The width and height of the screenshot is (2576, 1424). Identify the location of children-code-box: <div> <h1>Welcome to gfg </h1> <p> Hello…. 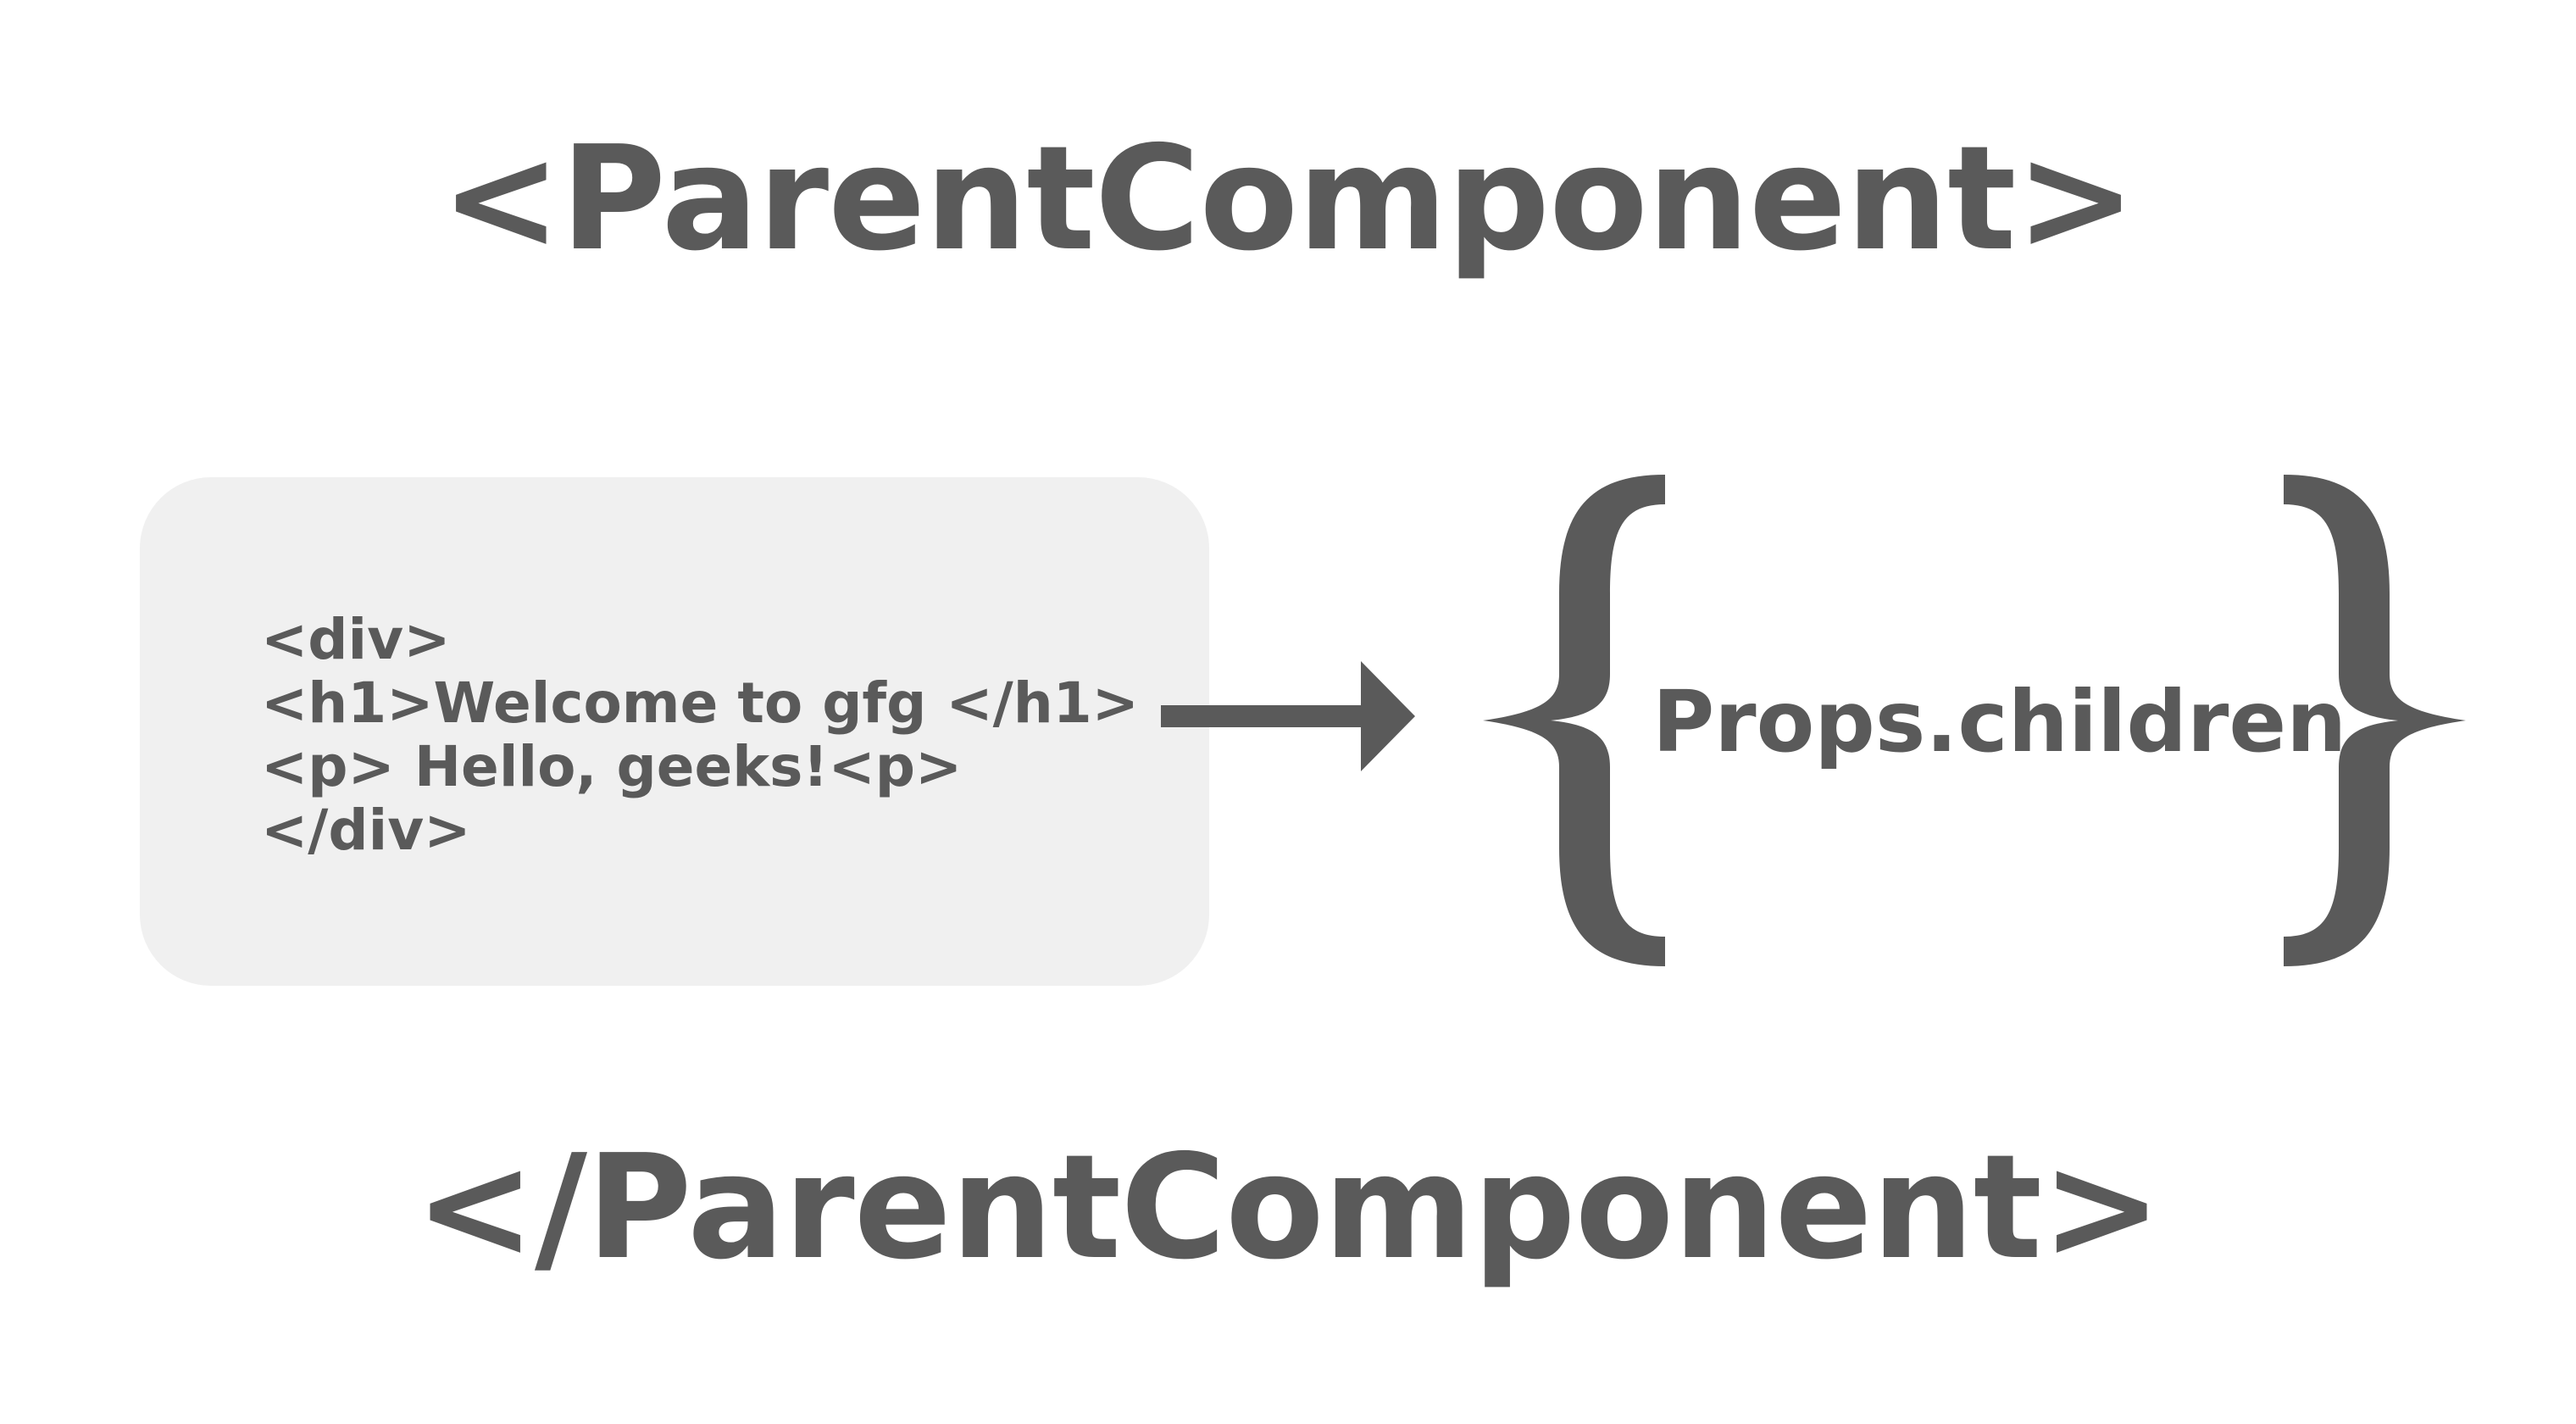
(674, 731).